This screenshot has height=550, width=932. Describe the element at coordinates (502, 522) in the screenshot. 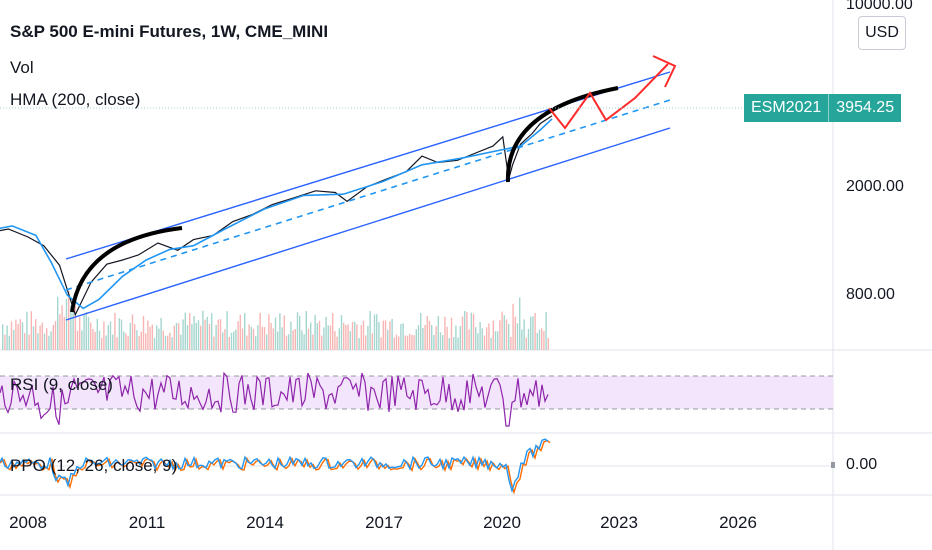

I see `time-axis-tick: 2020` at that location.